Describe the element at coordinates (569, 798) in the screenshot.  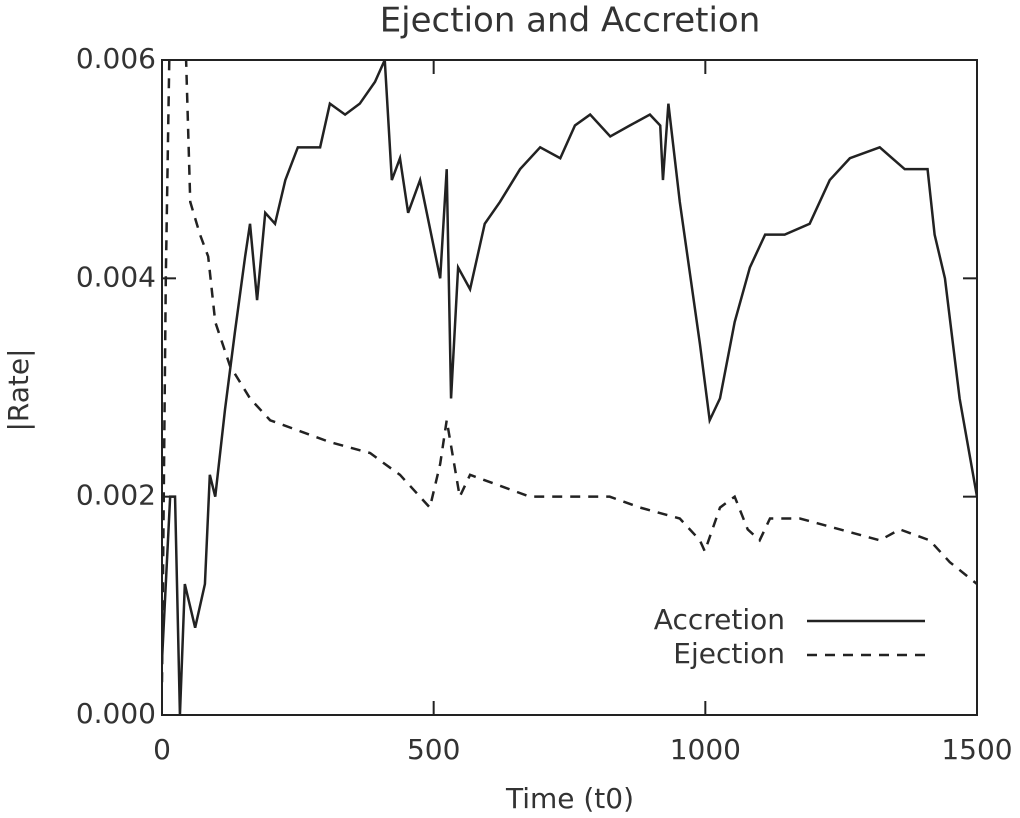
I see `x-axis-label: Time (t0)` at that location.